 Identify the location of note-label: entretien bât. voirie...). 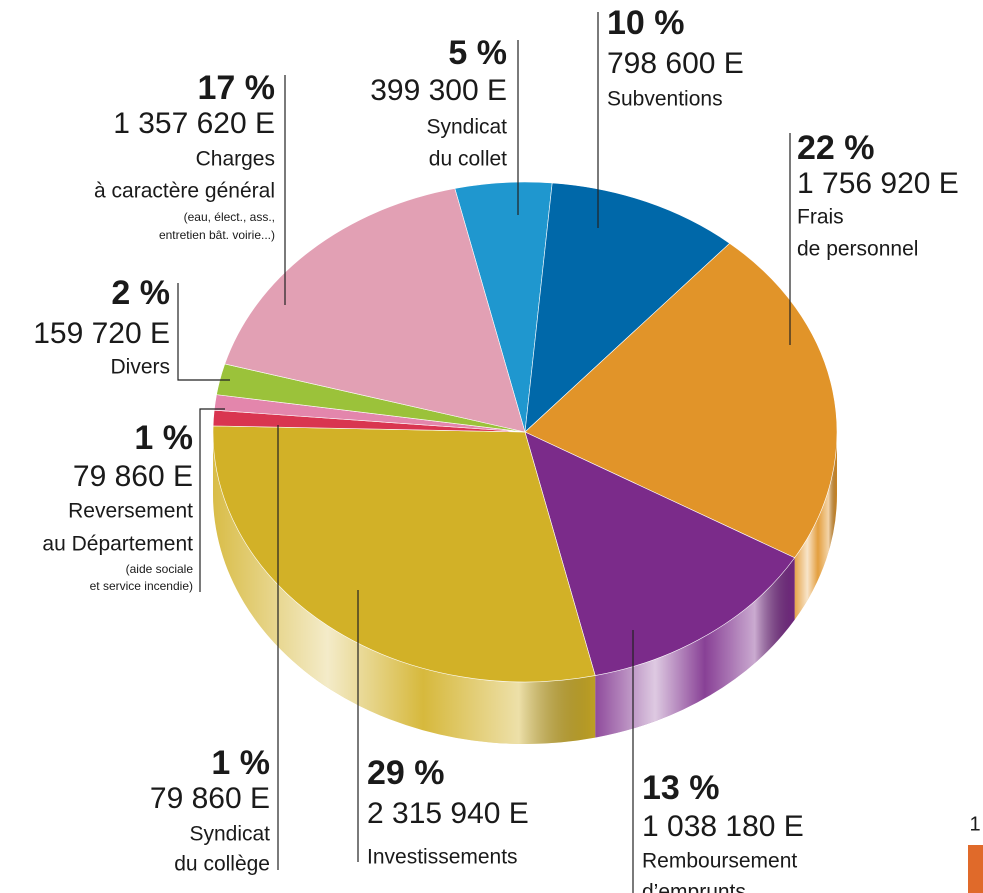
(217, 235).